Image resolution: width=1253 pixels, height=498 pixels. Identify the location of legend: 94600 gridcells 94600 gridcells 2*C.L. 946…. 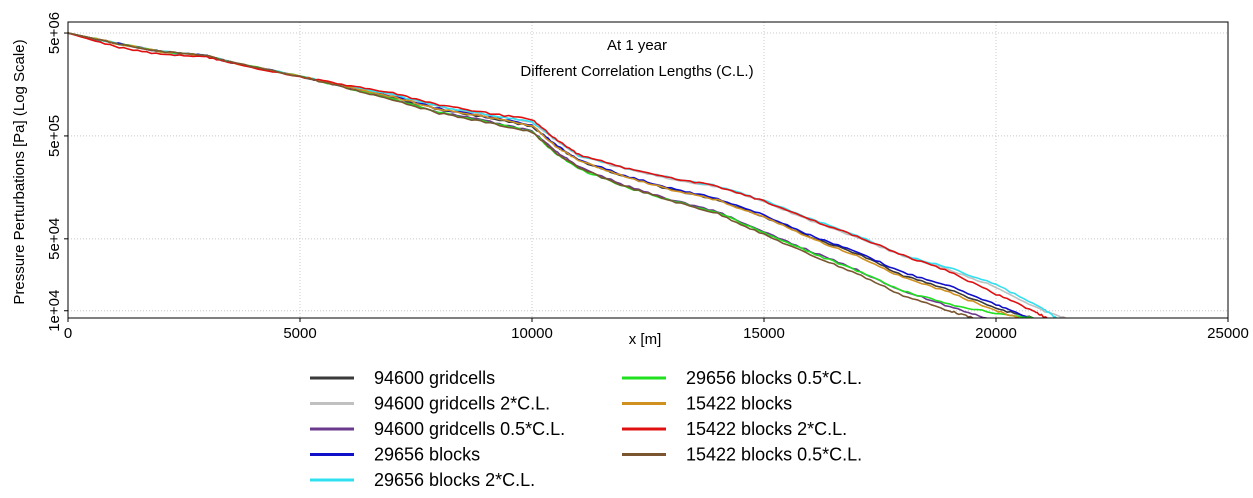
(586, 429).